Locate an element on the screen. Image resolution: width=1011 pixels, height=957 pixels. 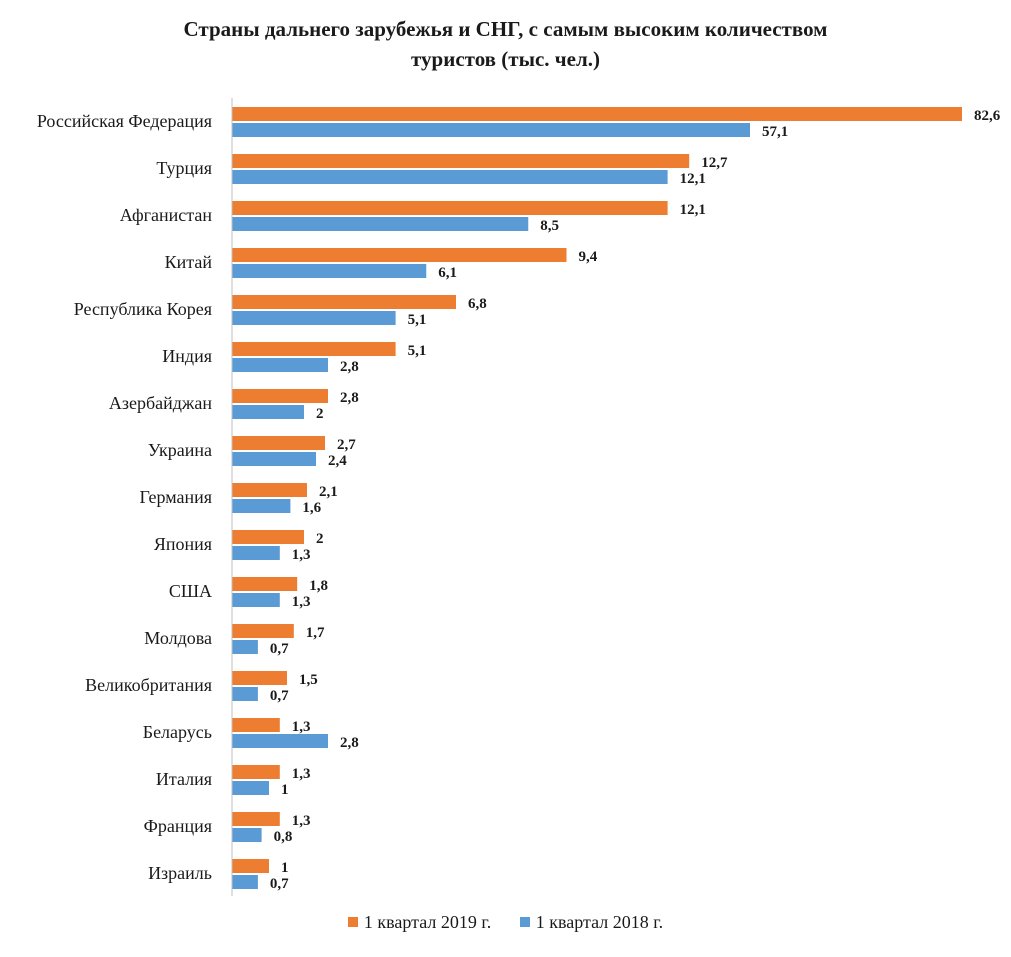
category-label: Индия is located at coordinates (187, 356).